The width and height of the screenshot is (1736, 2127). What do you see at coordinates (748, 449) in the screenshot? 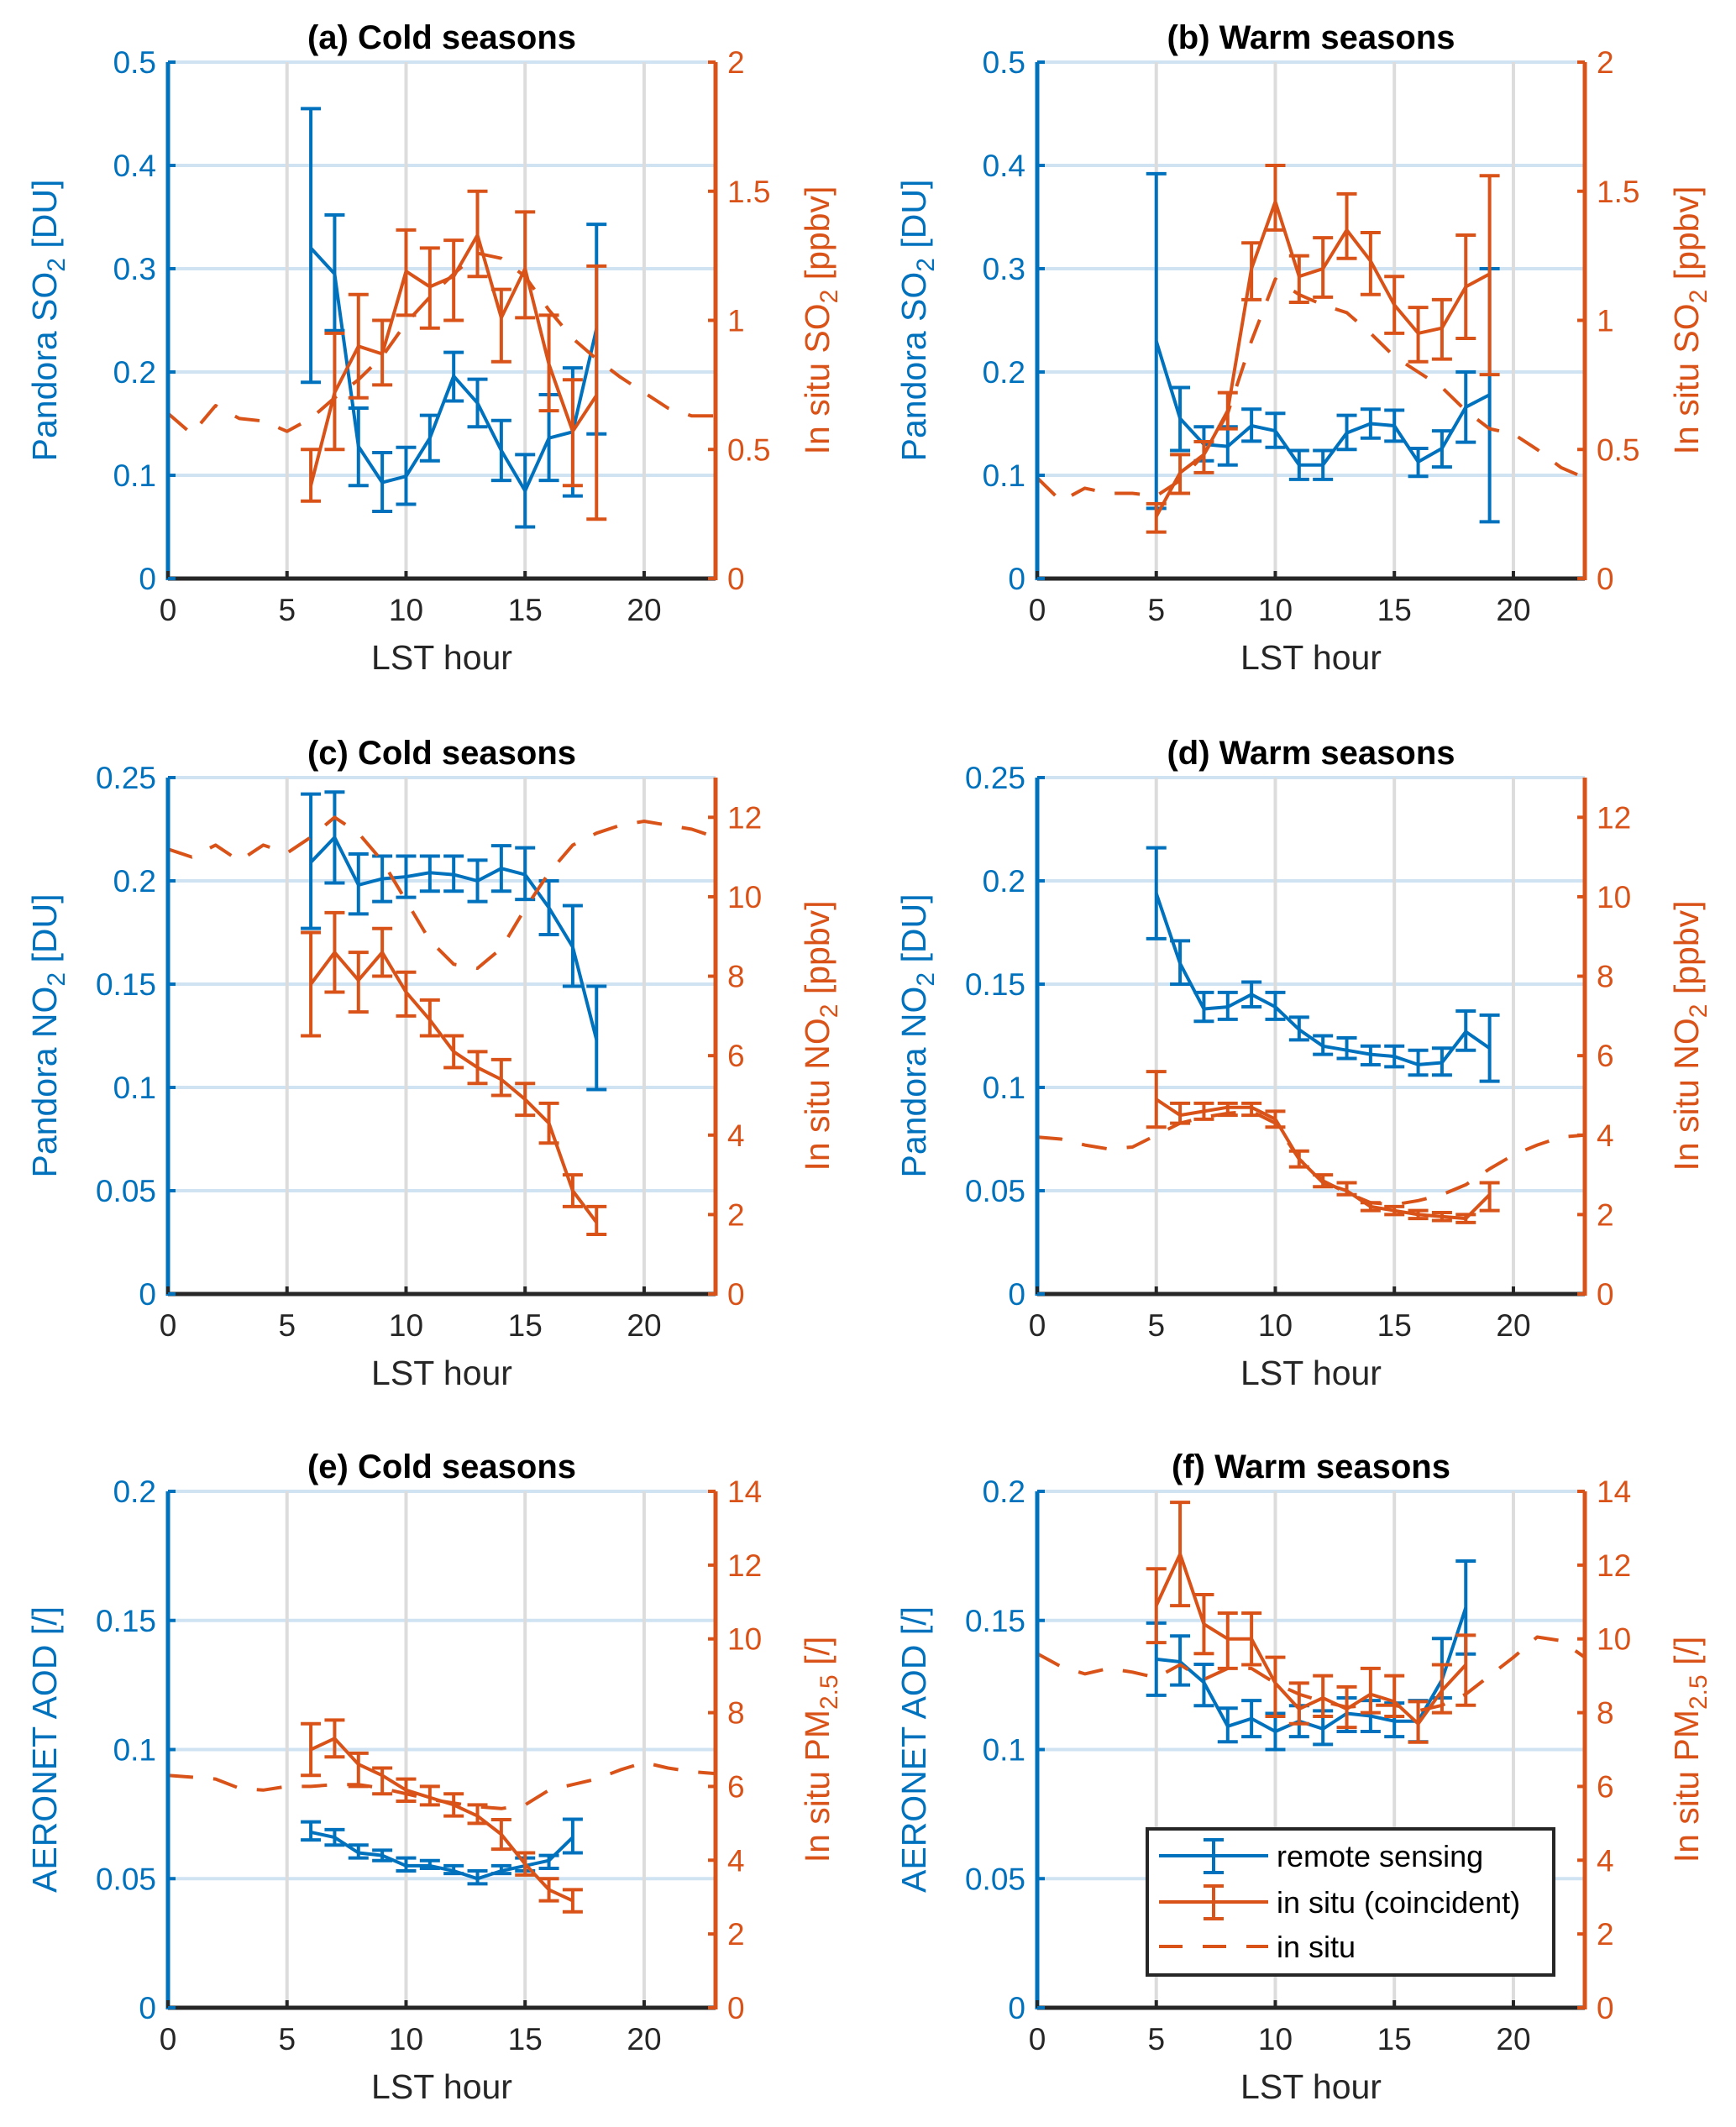
I see `y-tick-label-right: 0.5` at bounding box center [748, 449].